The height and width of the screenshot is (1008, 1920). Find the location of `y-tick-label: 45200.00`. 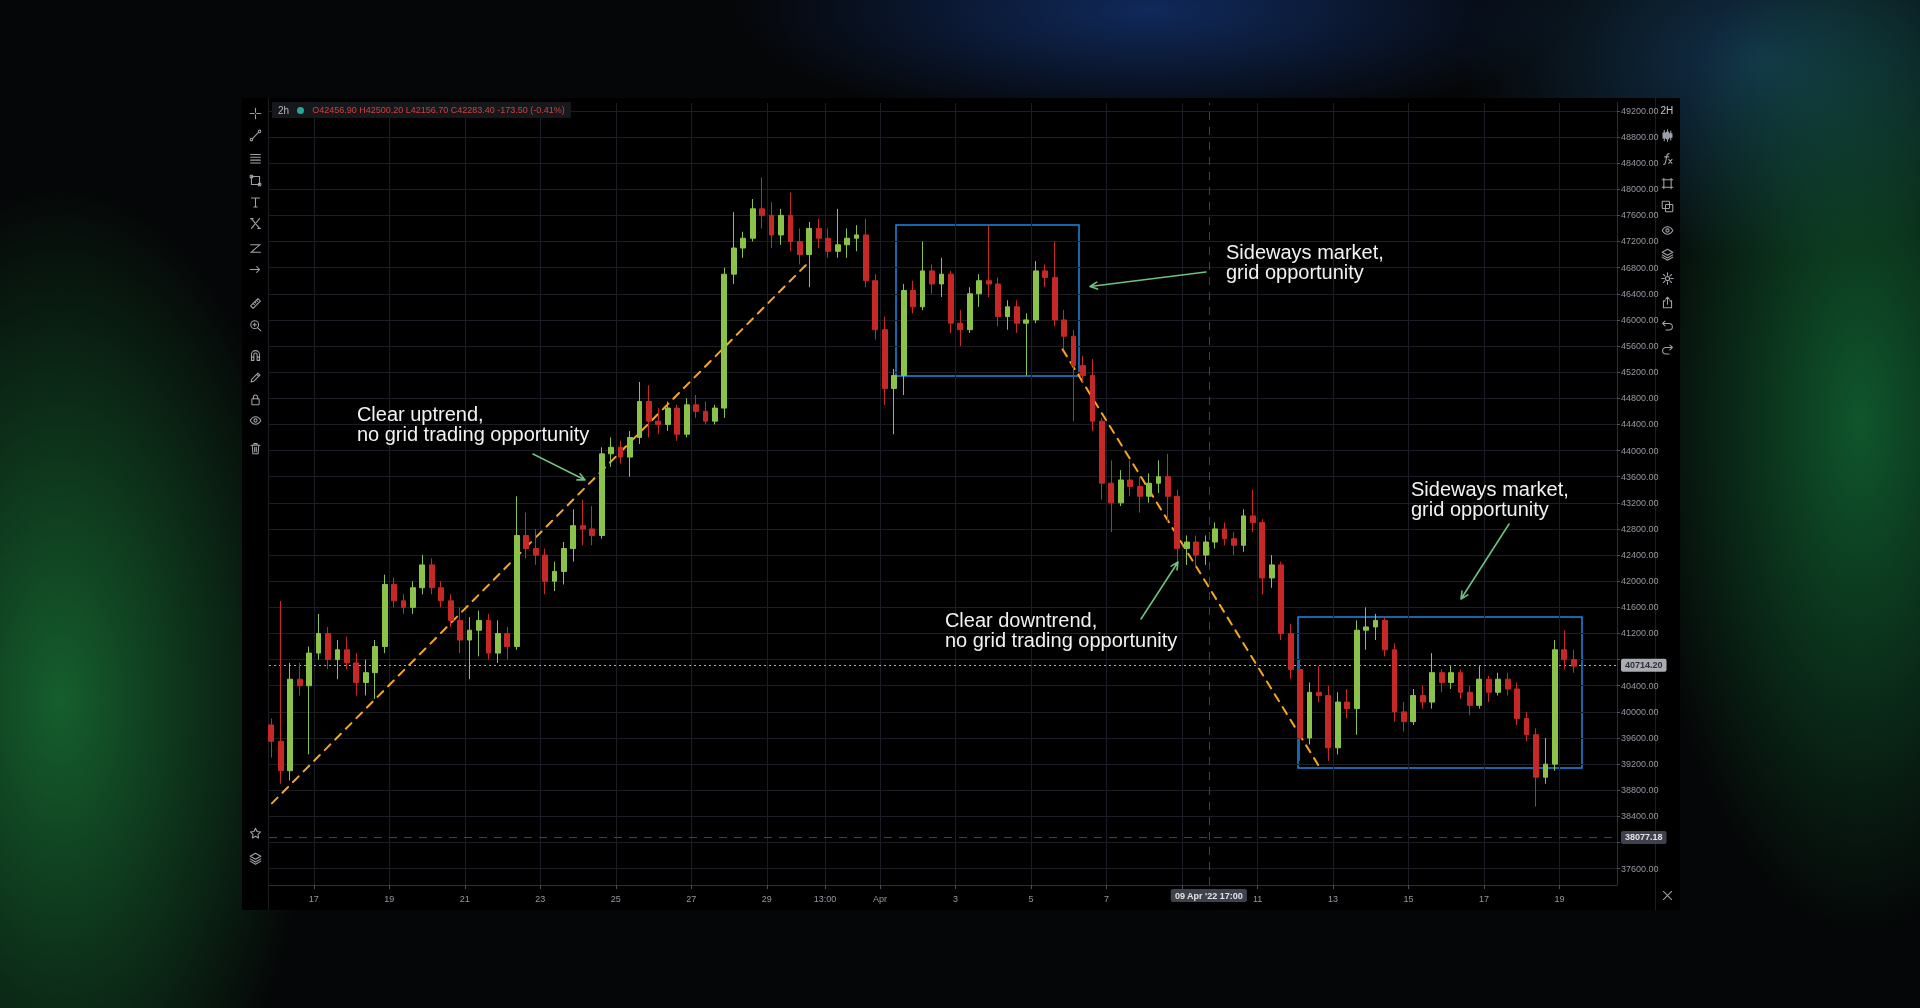

y-tick-label: 45200.00 is located at coordinates (1640, 372).